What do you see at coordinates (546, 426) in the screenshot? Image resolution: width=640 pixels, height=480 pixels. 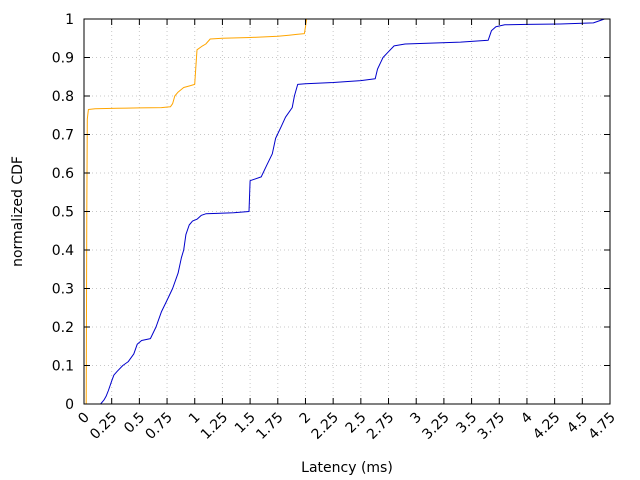 I see `x-tick-label: 4.25` at bounding box center [546, 426].